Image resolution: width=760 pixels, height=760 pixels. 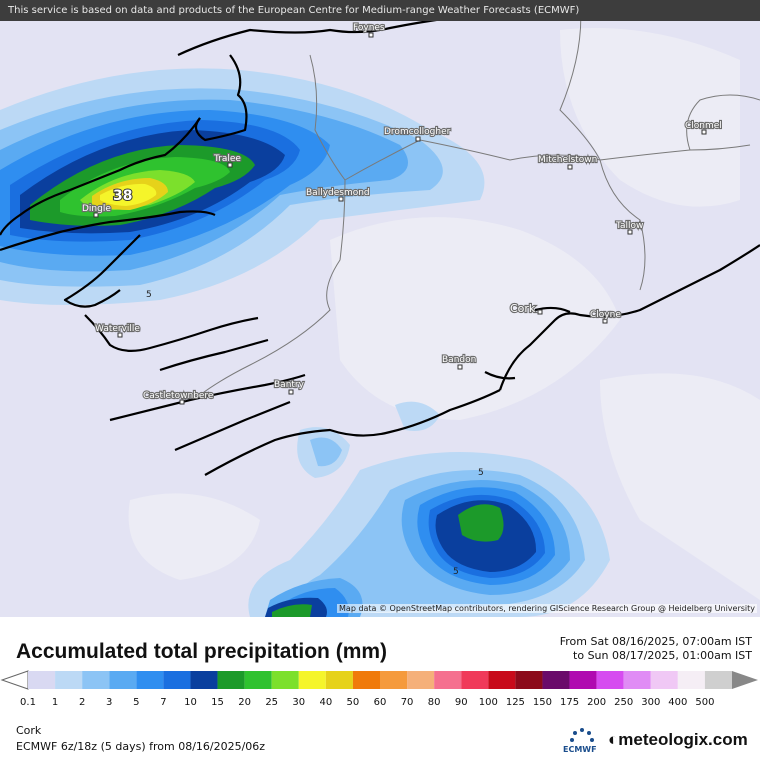 I want to click on place-label-clonmel: Clonmel, so click(x=703, y=126).